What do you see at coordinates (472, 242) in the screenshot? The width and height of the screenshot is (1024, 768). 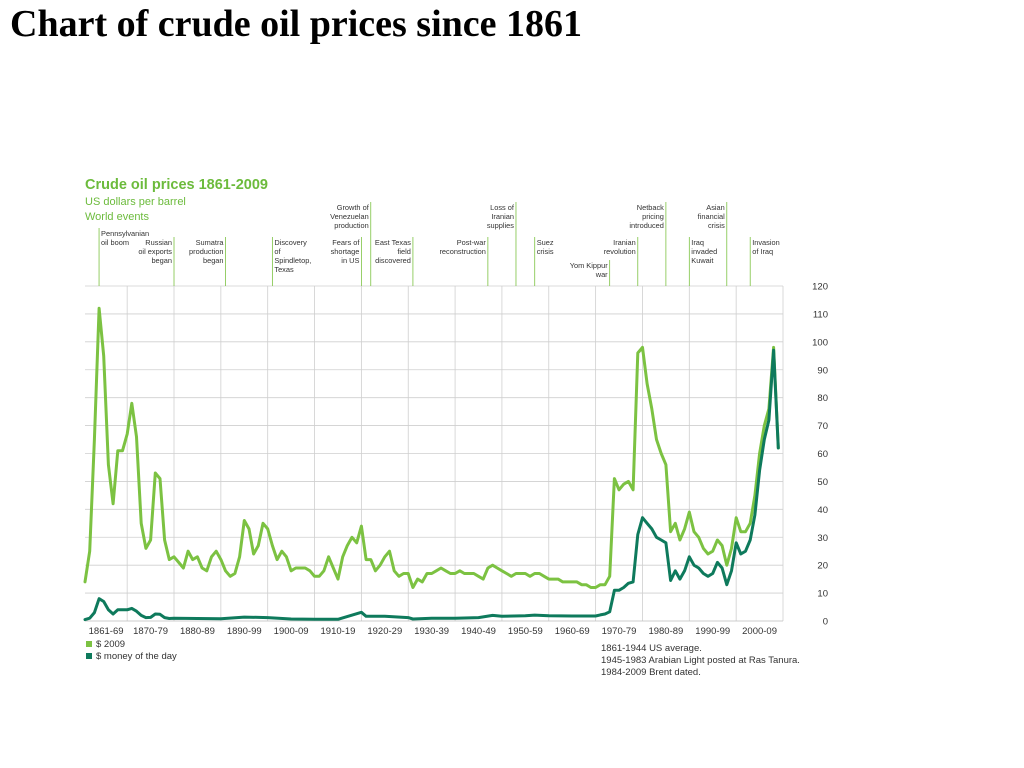 I see `event-label-line: Post-war` at bounding box center [472, 242].